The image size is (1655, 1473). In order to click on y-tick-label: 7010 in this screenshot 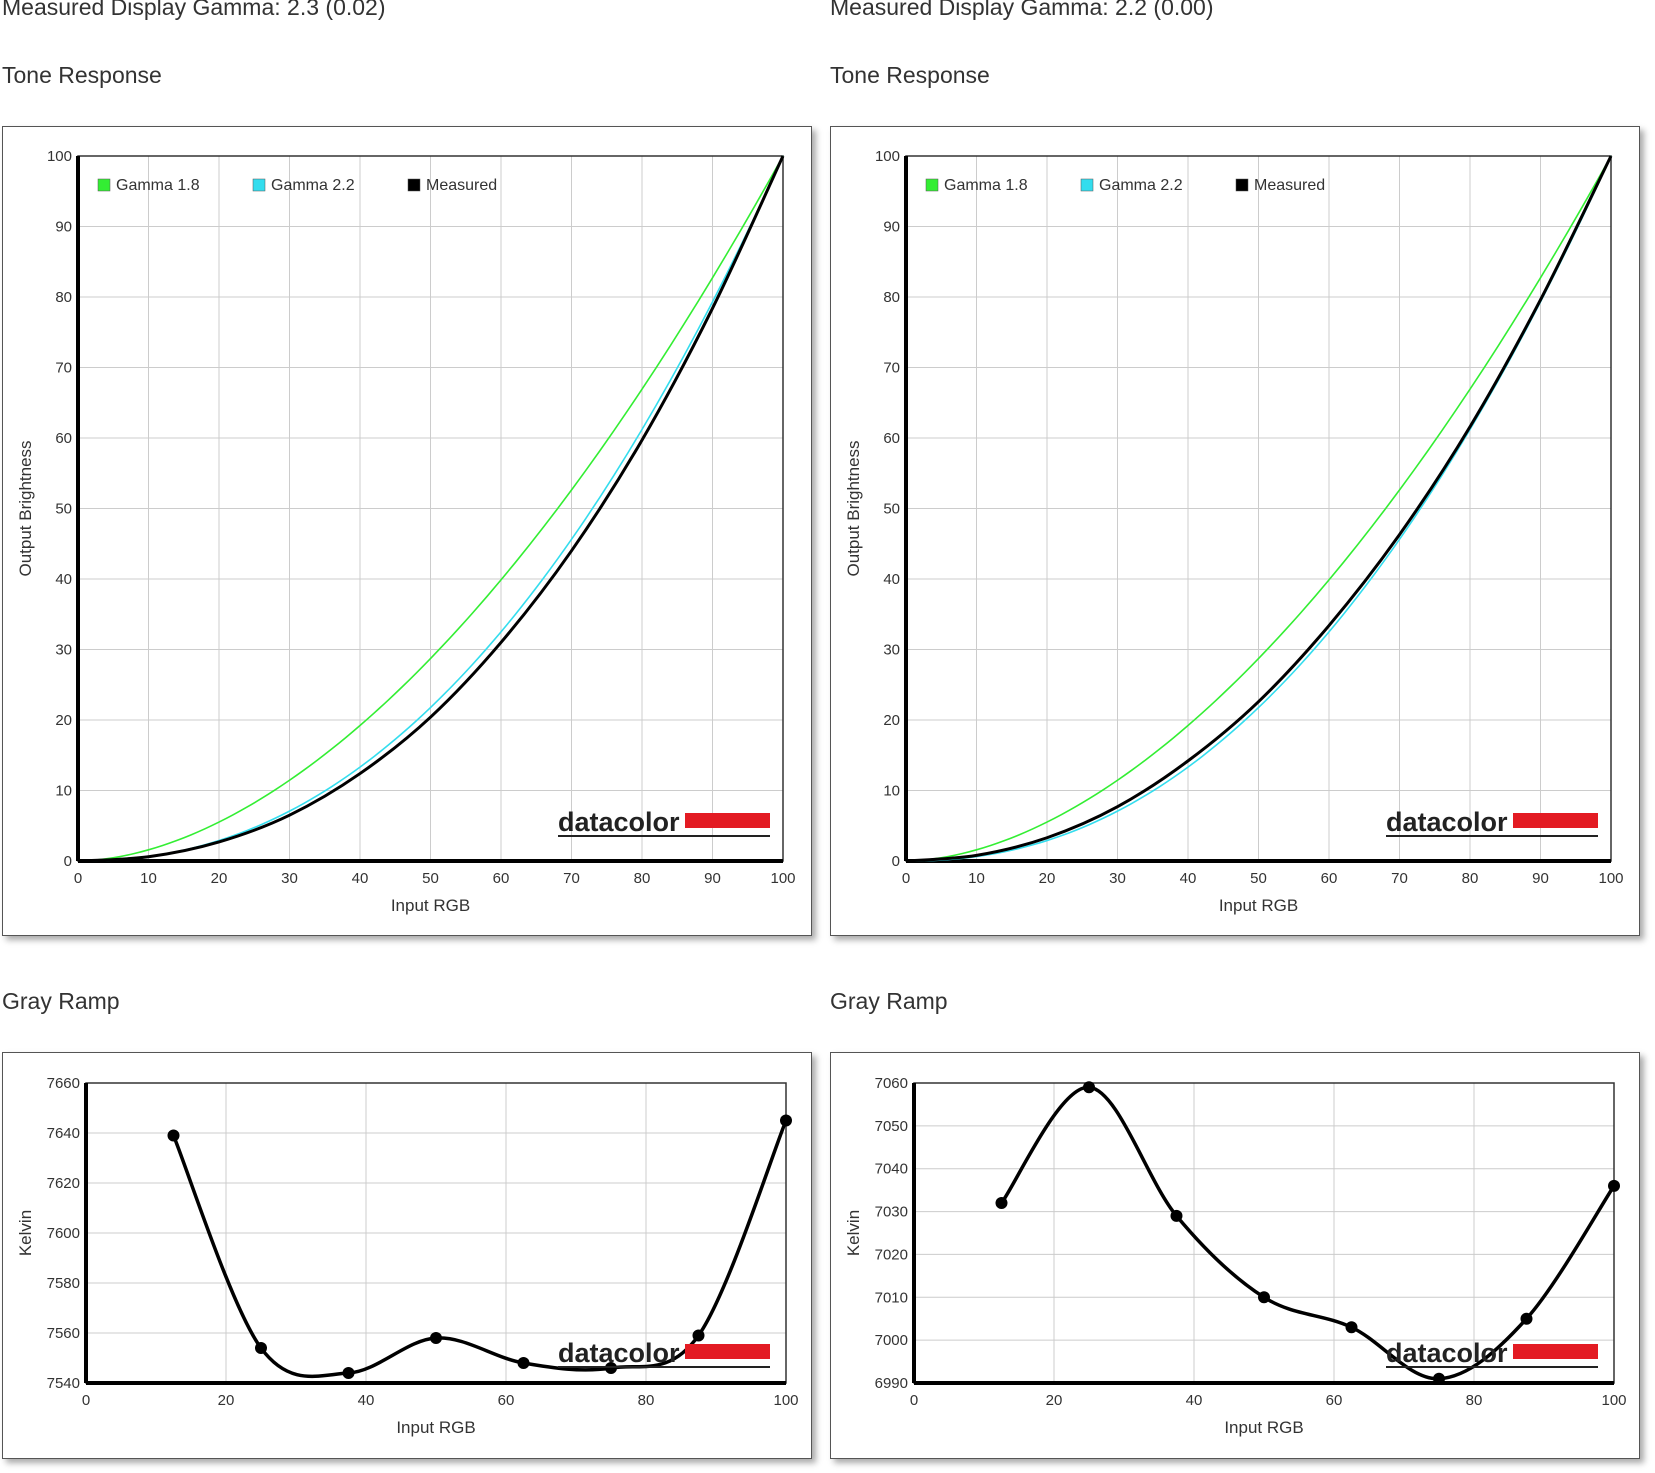, I will do `click(891, 1297)`.